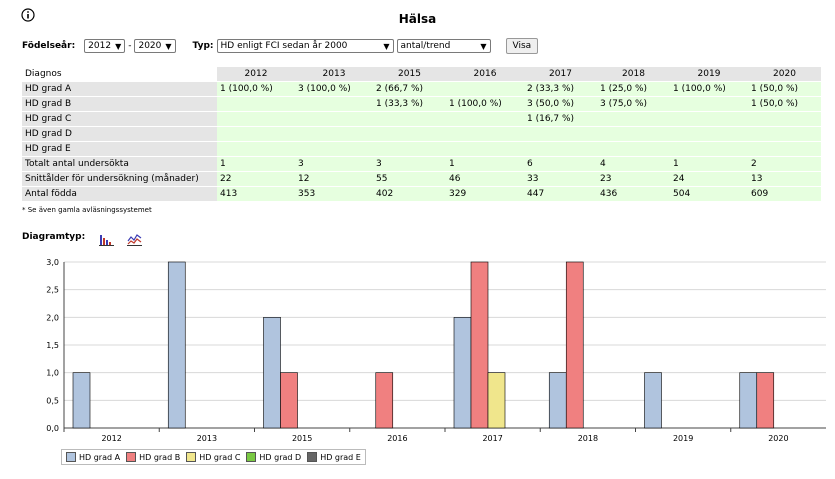 Image resolution: width=835 pixels, height=479 pixels. What do you see at coordinates (52, 262) in the screenshot?
I see `y-tick-label: 3,0` at bounding box center [52, 262].